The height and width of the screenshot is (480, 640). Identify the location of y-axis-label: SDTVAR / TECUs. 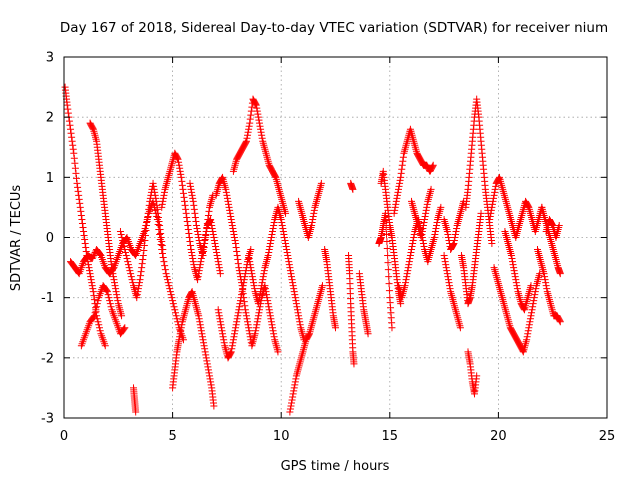
(16, 238).